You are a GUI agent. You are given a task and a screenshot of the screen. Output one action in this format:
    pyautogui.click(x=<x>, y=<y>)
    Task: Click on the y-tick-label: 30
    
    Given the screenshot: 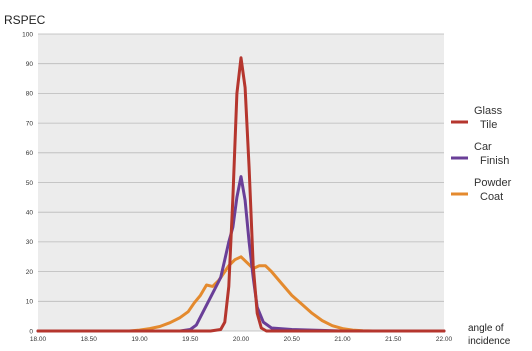 What is the action you would take?
    pyautogui.click(x=30, y=242)
    